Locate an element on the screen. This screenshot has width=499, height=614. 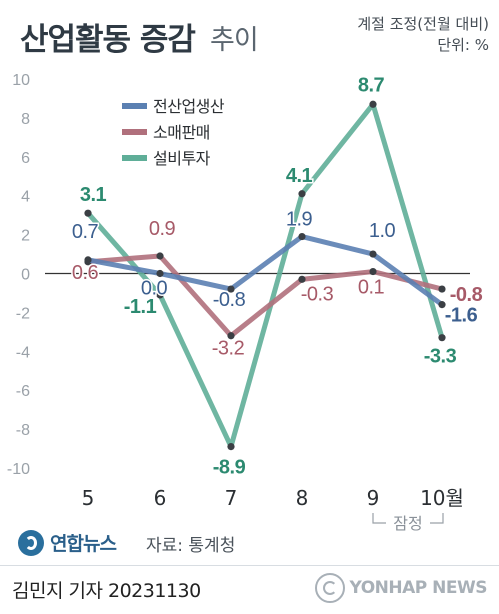
data-label: 3.1 is located at coordinates (93, 195).